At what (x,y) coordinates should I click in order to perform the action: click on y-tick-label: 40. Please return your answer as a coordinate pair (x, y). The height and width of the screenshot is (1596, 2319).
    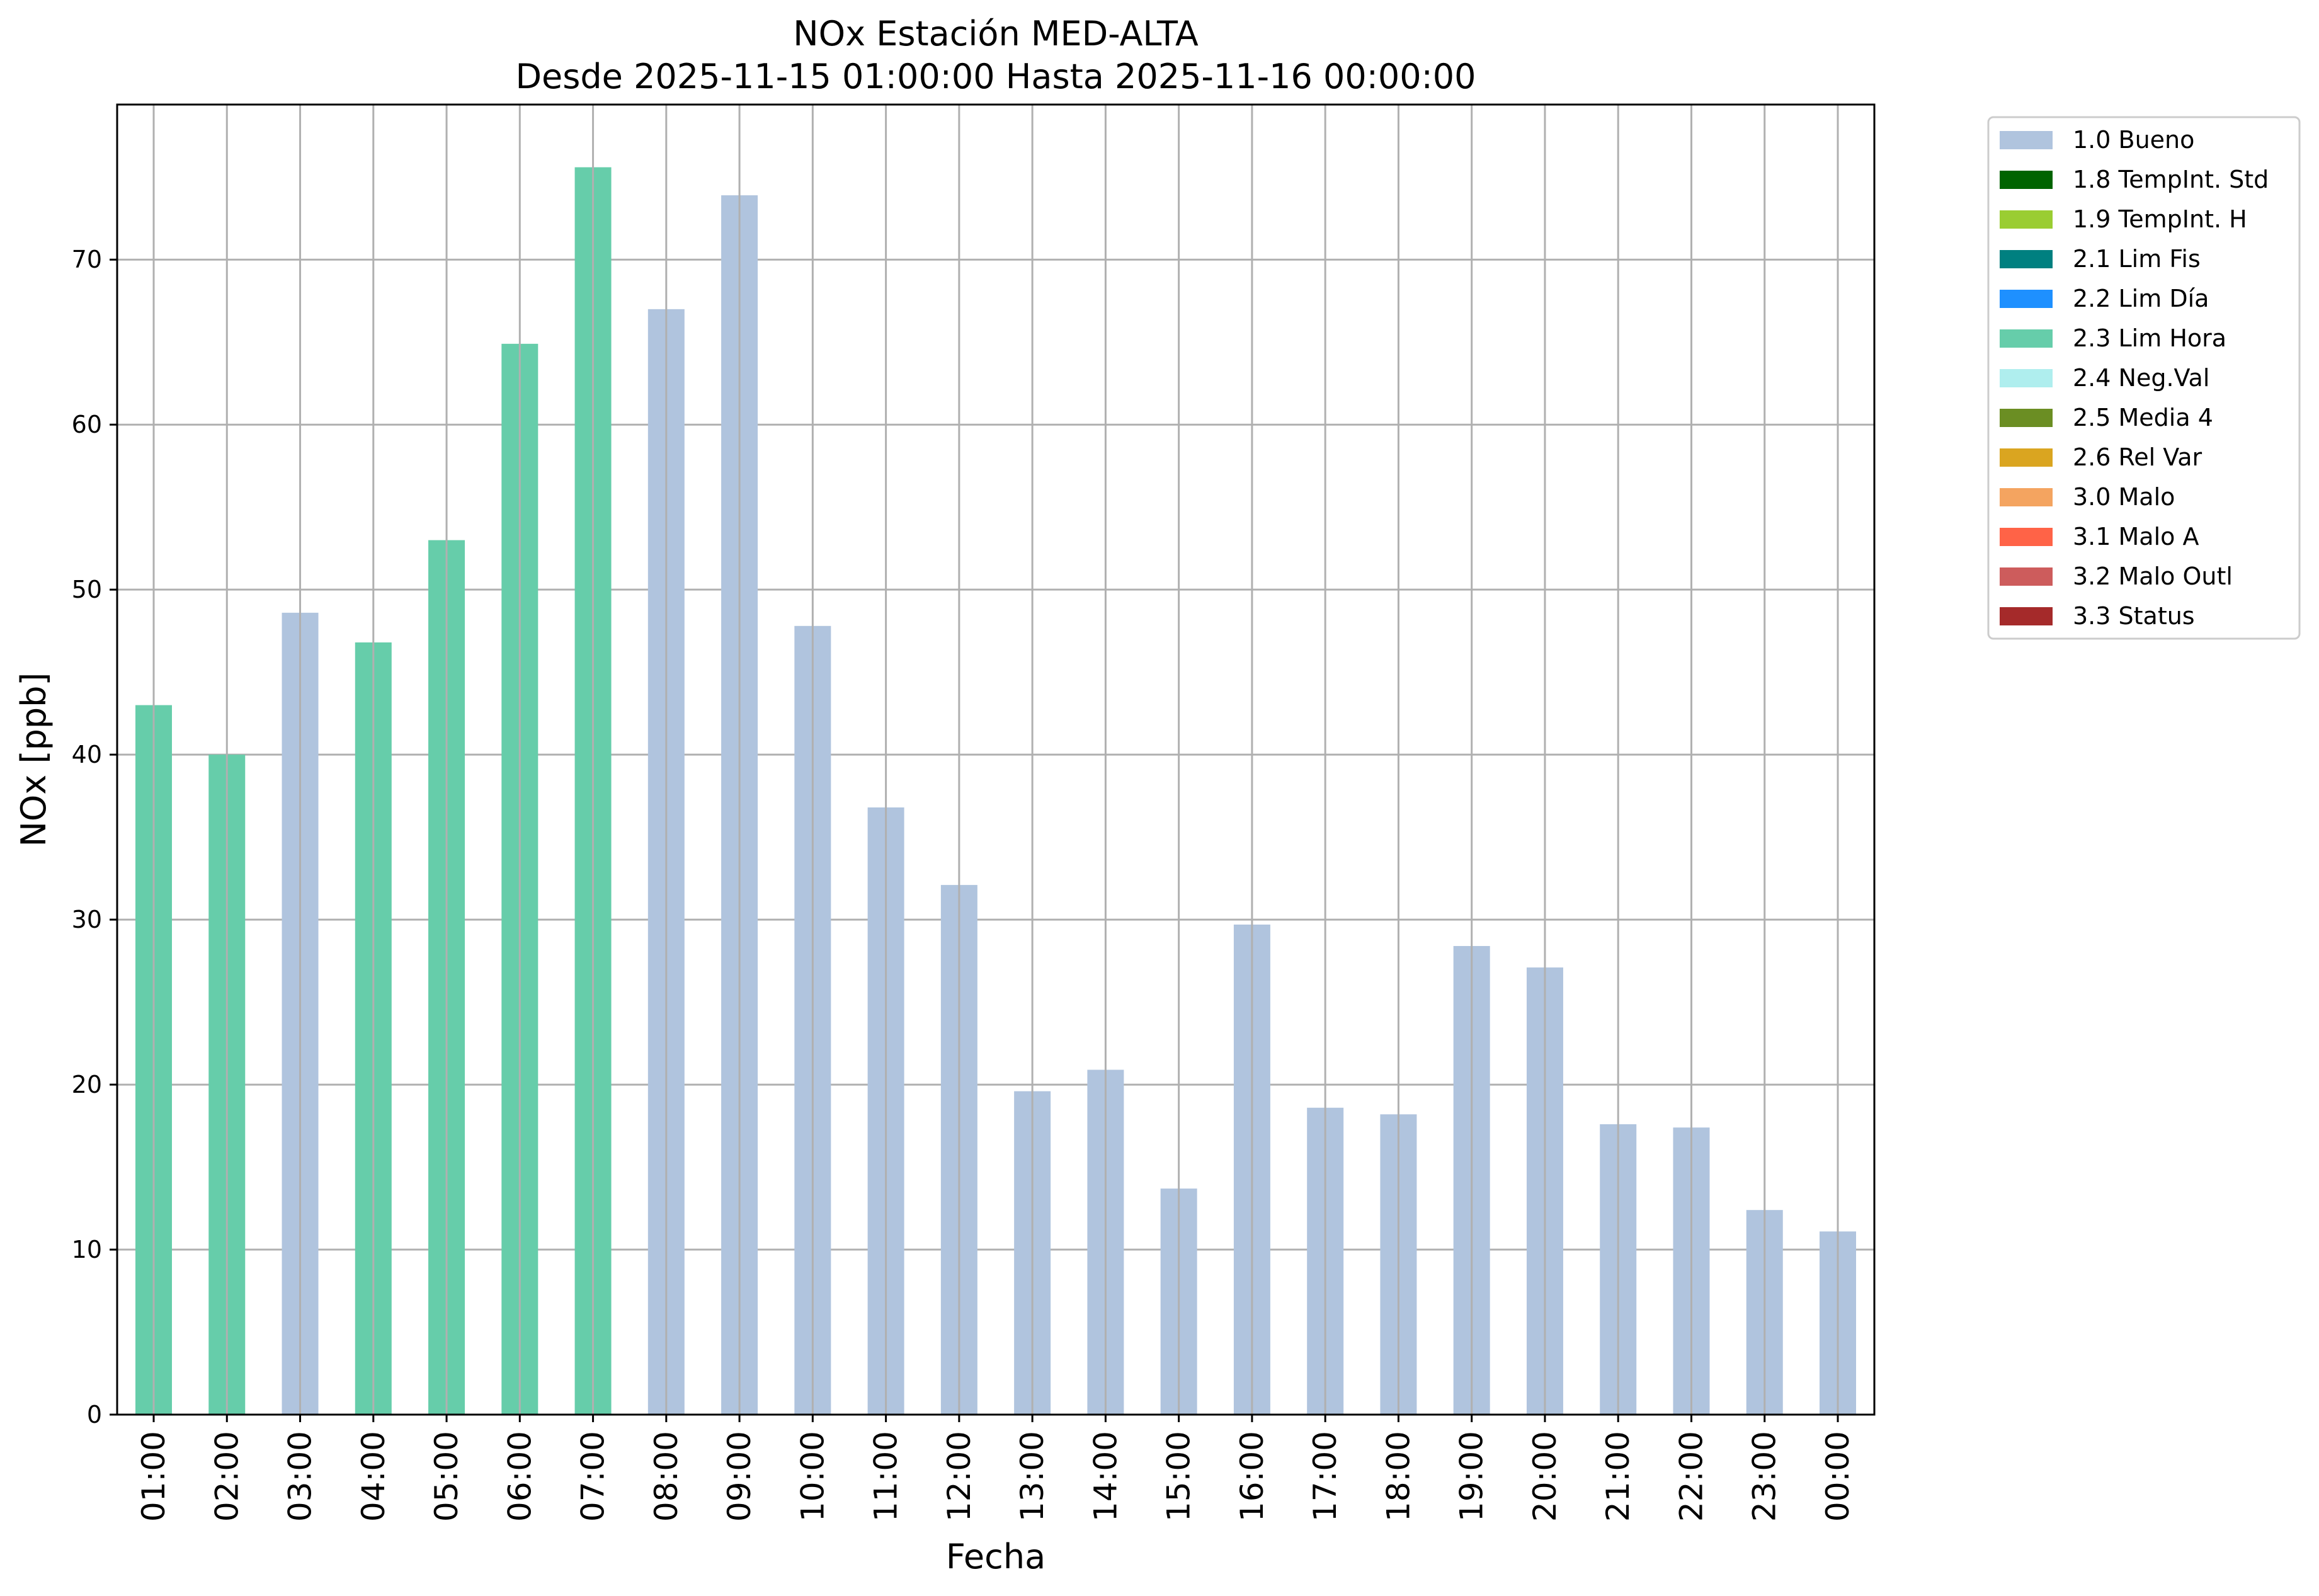
    Looking at the image, I should click on (87, 754).